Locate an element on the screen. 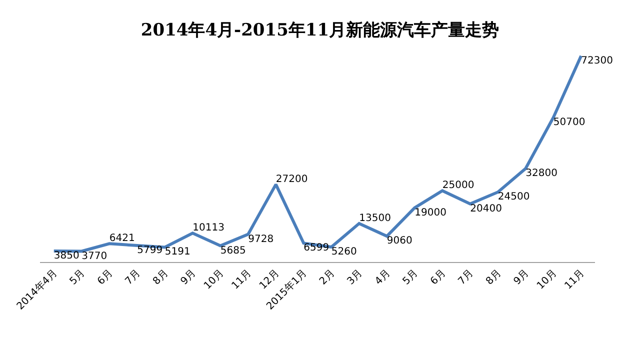  data-label: 72300 is located at coordinates (597, 60).